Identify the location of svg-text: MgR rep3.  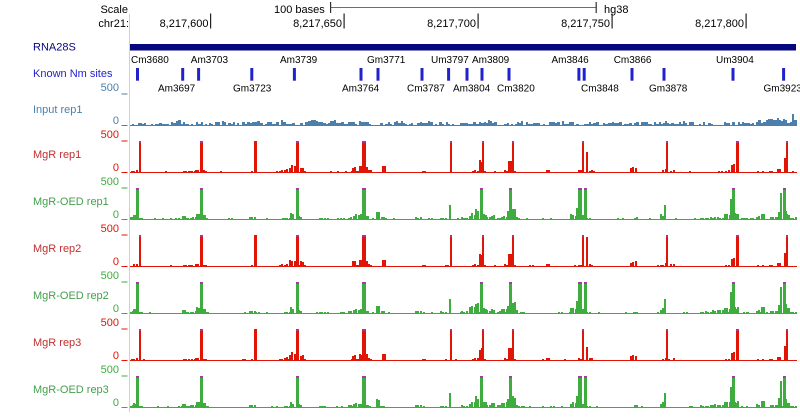
(57, 343).